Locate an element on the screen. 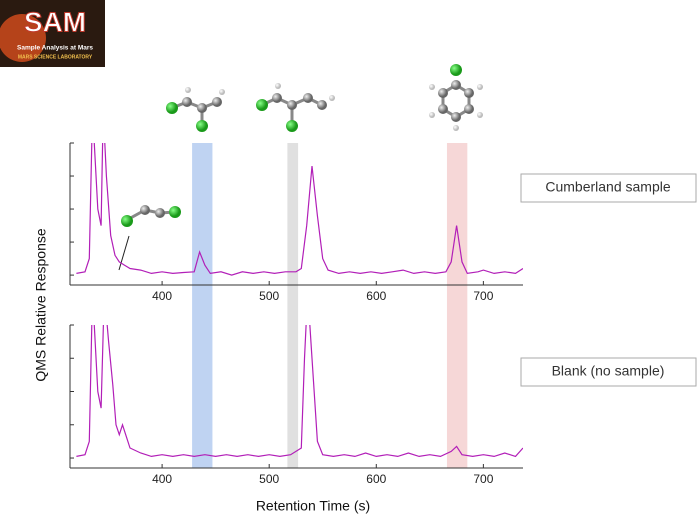 Image resolution: width=700 pixels, height=517 pixels. y-axis-label: QMS Relative Response is located at coordinates (41, 305).